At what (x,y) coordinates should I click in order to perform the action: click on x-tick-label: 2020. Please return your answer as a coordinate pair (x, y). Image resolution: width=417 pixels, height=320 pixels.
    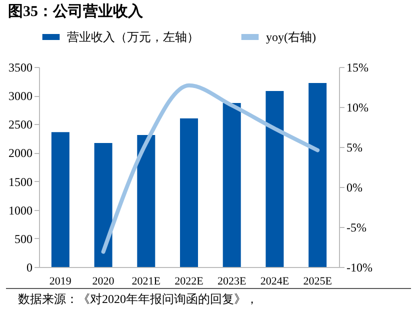
    Looking at the image, I should click on (103, 282).